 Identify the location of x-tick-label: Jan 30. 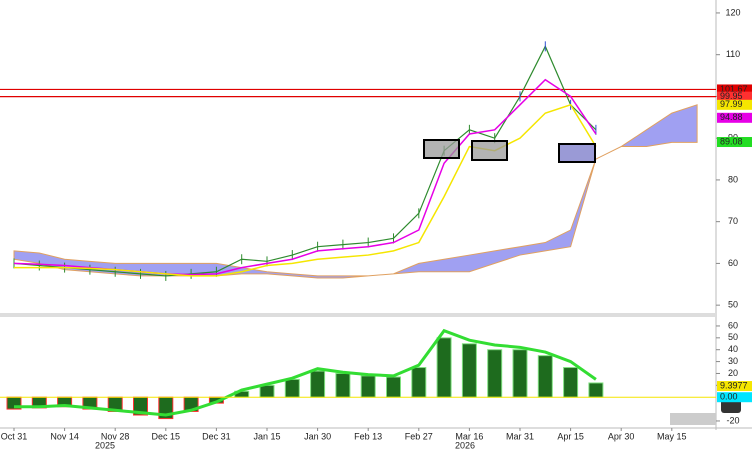
(317, 436).